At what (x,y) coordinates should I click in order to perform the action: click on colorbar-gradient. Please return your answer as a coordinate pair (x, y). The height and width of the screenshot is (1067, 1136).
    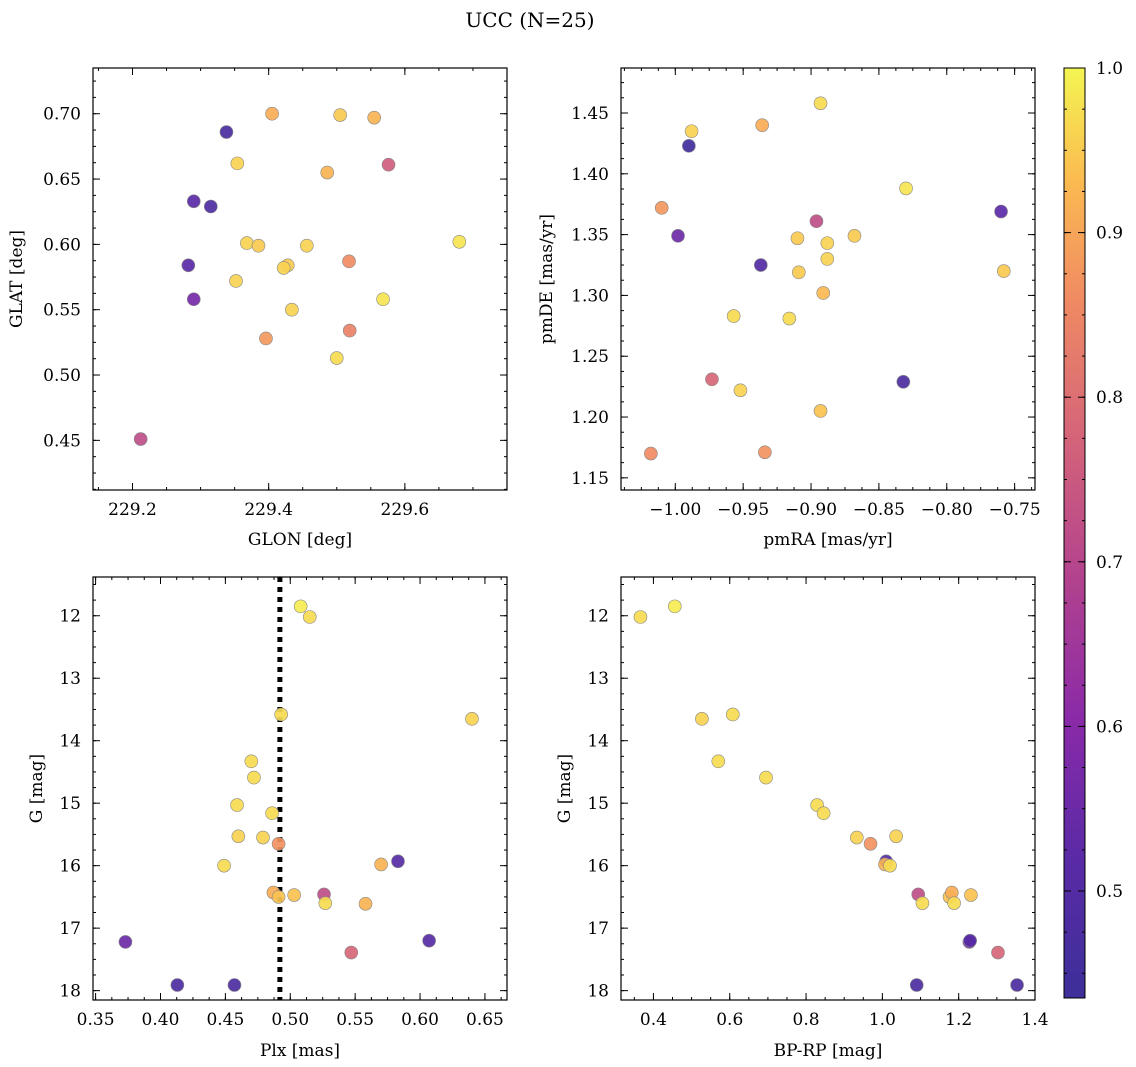
    Looking at the image, I should click on (1074, 533).